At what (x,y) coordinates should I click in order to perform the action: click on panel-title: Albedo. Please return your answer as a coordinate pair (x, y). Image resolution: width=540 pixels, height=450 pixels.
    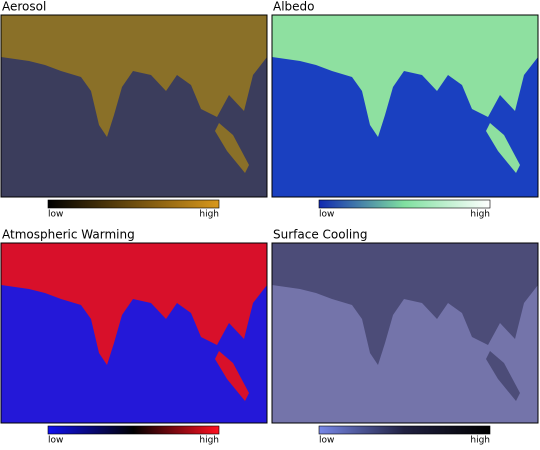
    Looking at the image, I should click on (294, 7).